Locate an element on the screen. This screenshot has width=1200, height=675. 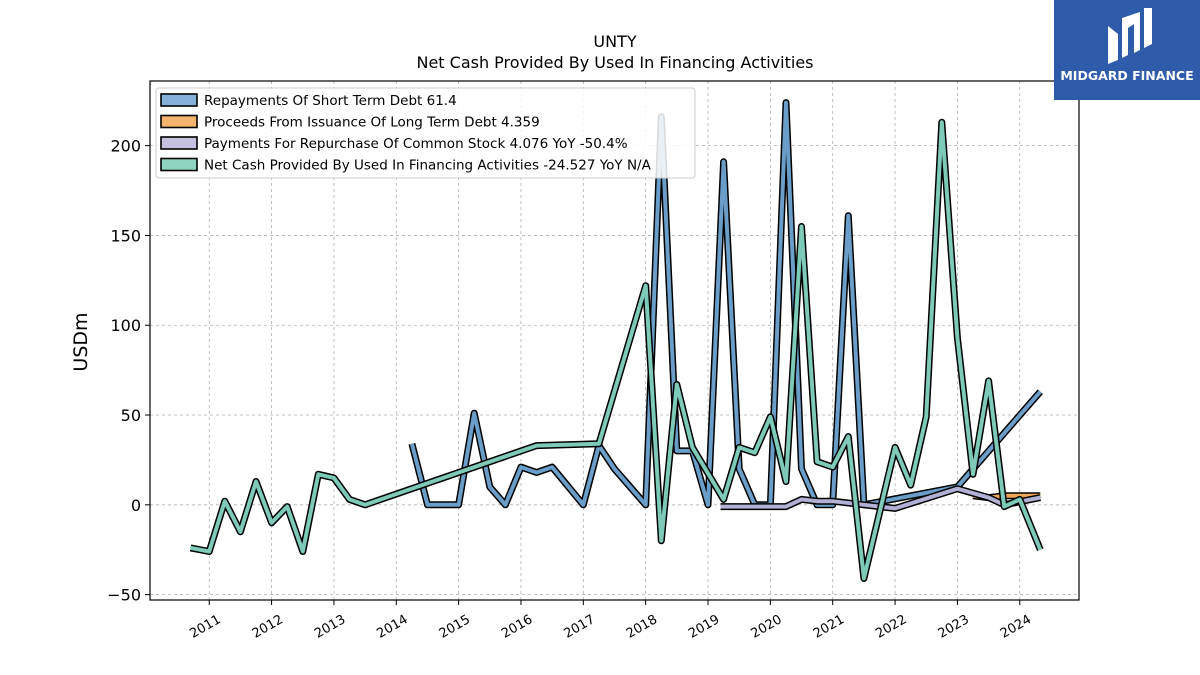
chart-title: UNTY is located at coordinates (614, 41).